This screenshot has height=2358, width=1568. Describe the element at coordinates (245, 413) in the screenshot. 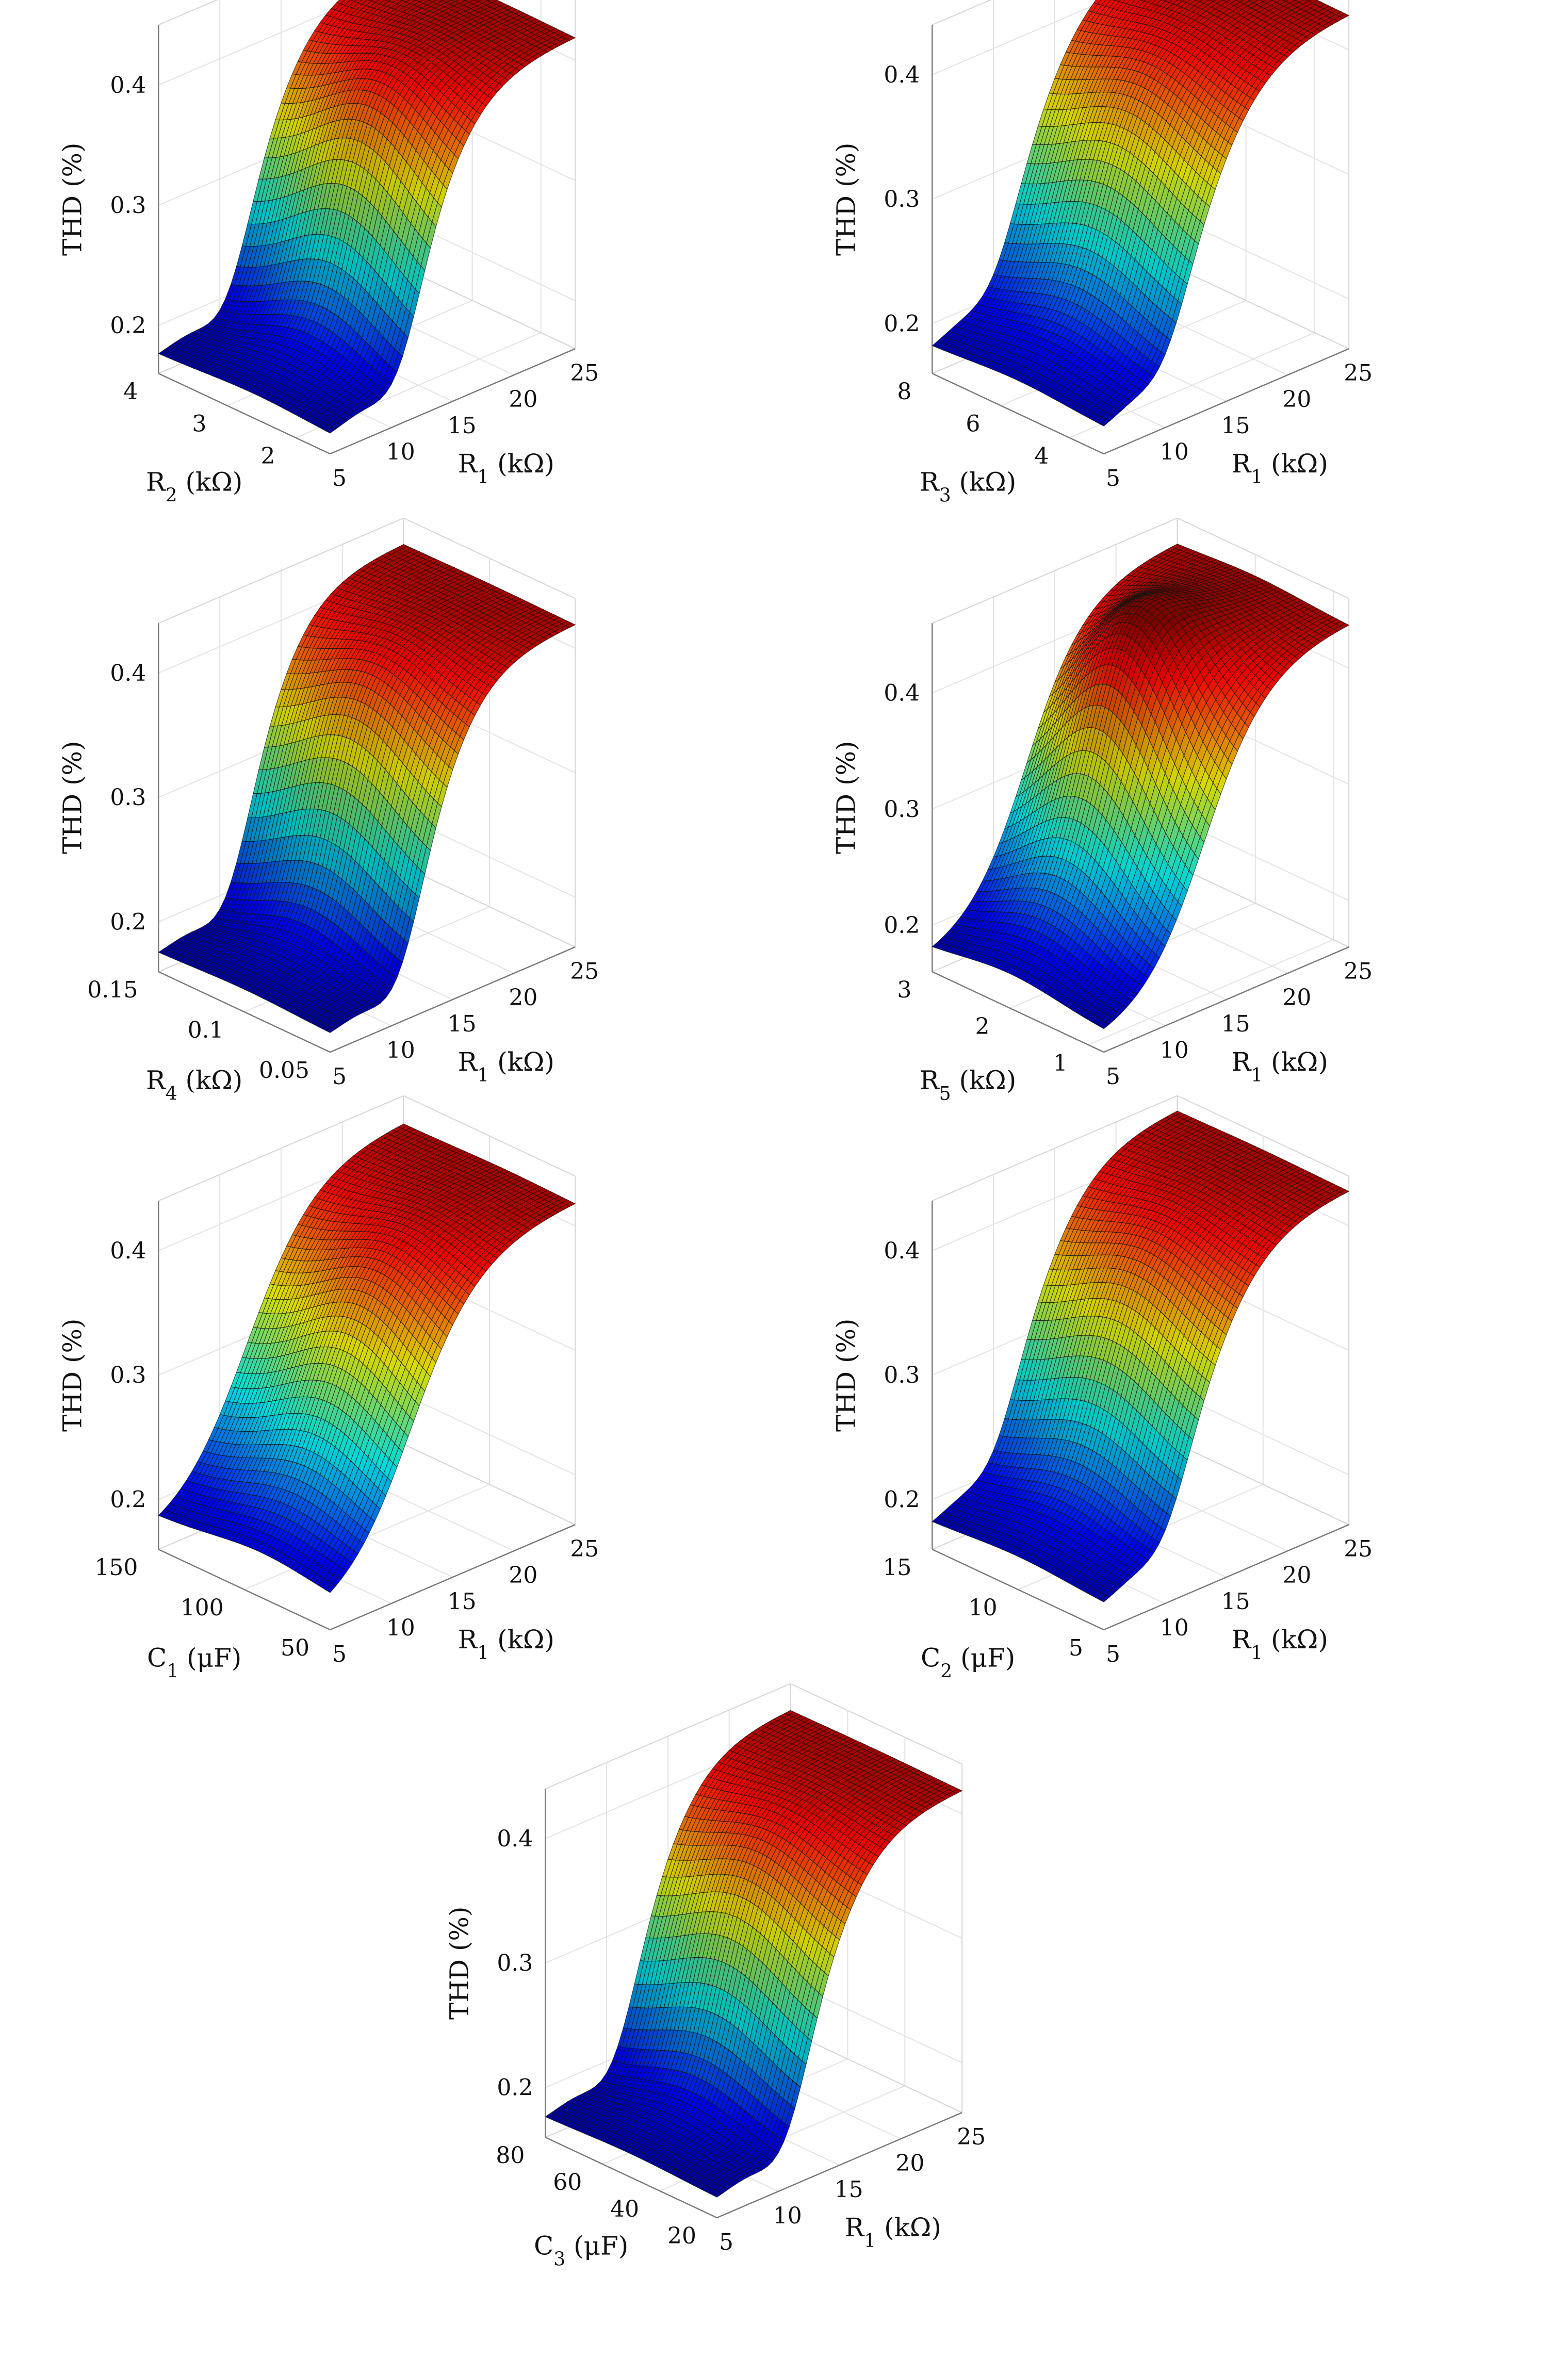

I see `y-axis-line` at that location.